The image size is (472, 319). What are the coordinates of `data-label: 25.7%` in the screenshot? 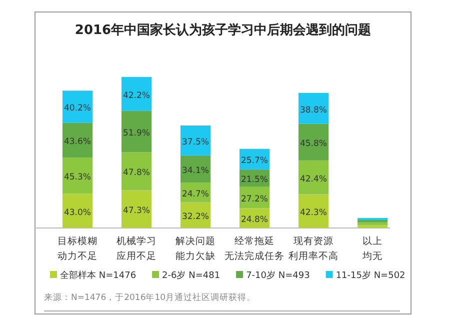 It's located at (254, 161).